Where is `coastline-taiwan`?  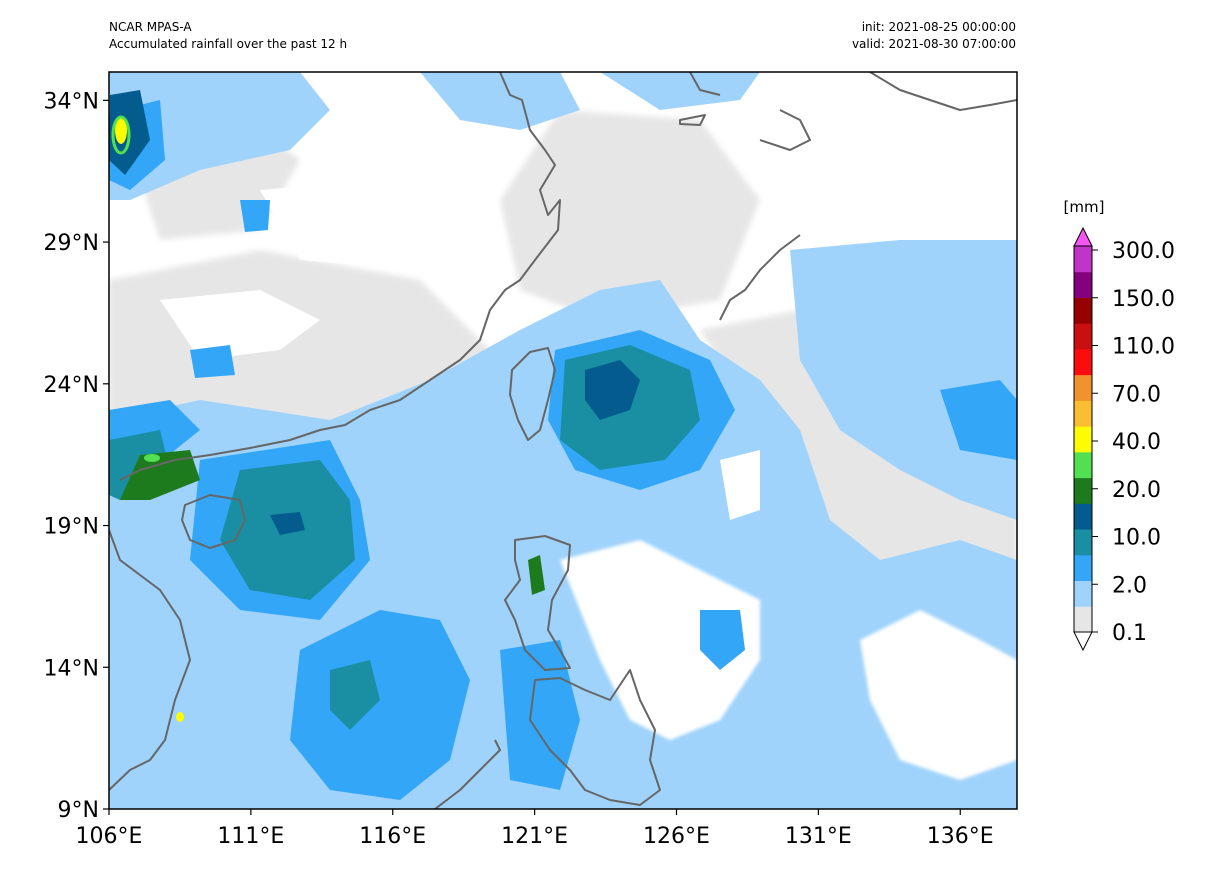
coastline-taiwan is located at coordinates (532, 394).